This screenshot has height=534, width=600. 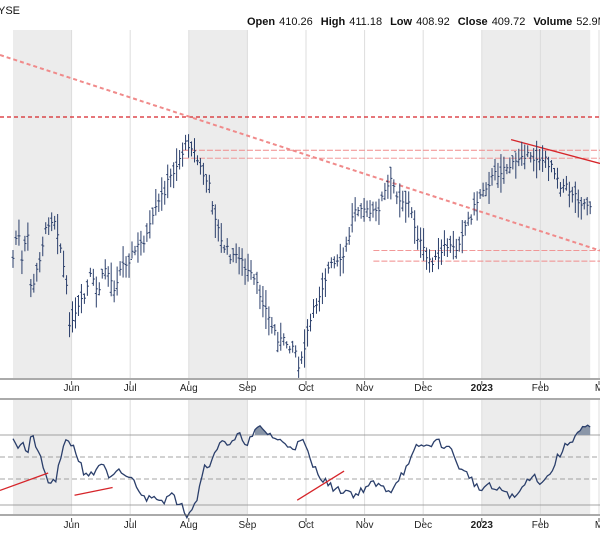 I want to click on oscillator-tick-label-9: M, so click(x=597, y=525).